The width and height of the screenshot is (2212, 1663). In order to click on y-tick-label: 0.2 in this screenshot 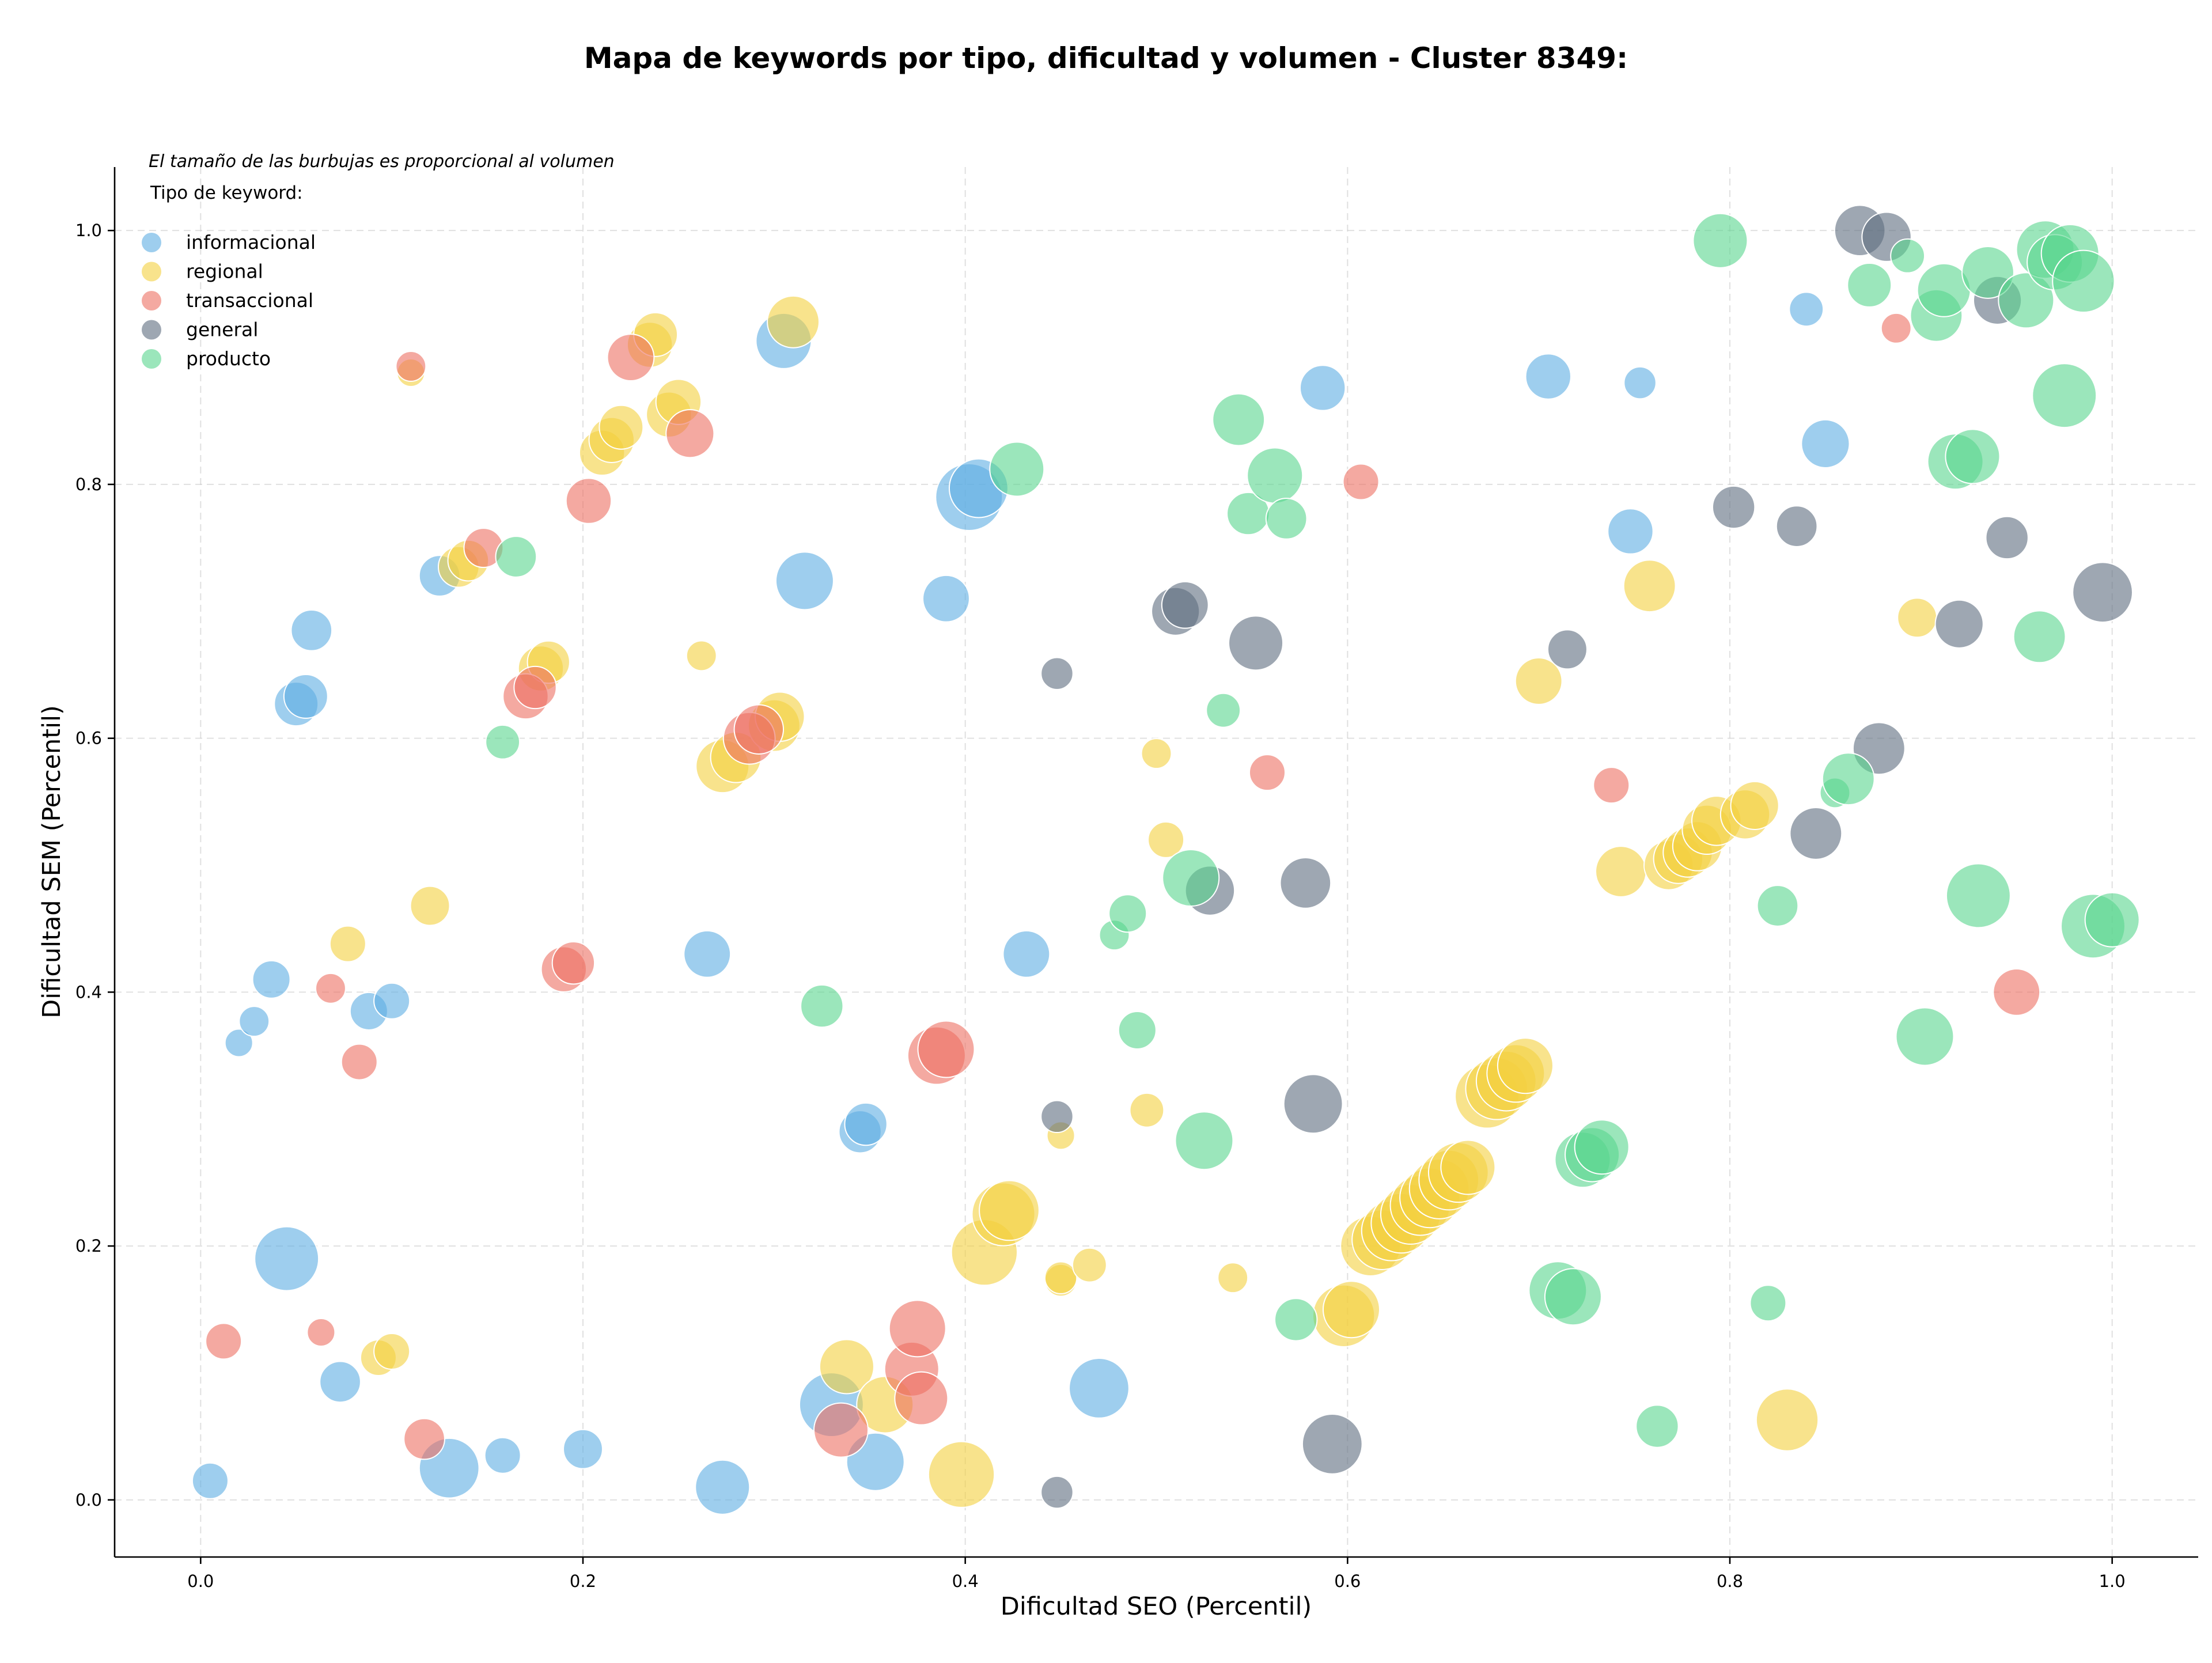, I will do `click(88, 1246)`.